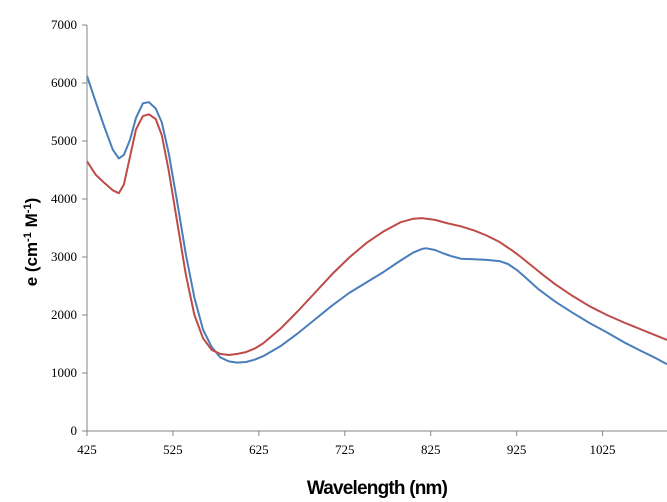 The width and height of the screenshot is (667, 502). I want to click on y-tick-label: 2000, so click(64, 314).